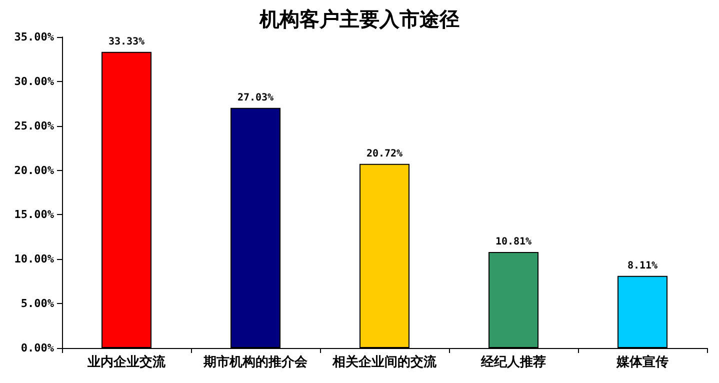 The image size is (719, 383). I want to click on y-tick-label: 20.00%, so click(34, 170).